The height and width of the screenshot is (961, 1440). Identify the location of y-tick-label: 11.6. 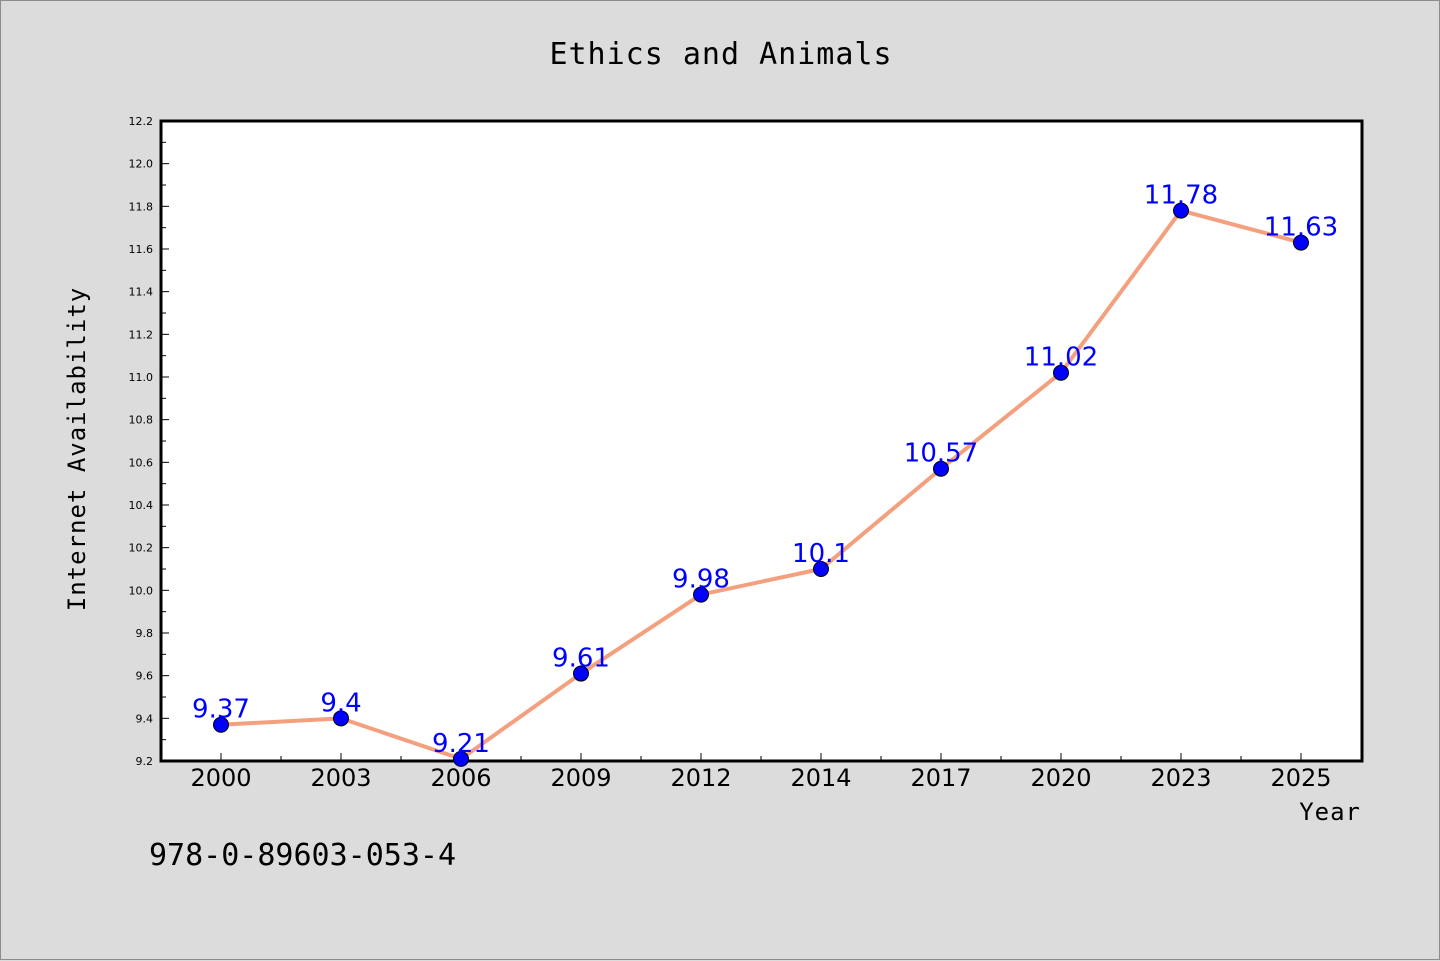
(141, 249).